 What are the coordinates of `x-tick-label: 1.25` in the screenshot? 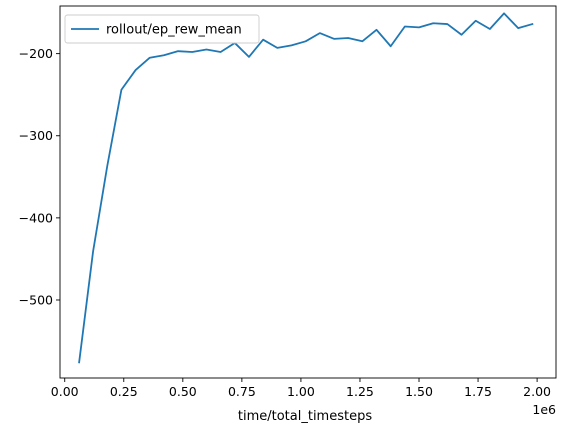 It's located at (360, 391).